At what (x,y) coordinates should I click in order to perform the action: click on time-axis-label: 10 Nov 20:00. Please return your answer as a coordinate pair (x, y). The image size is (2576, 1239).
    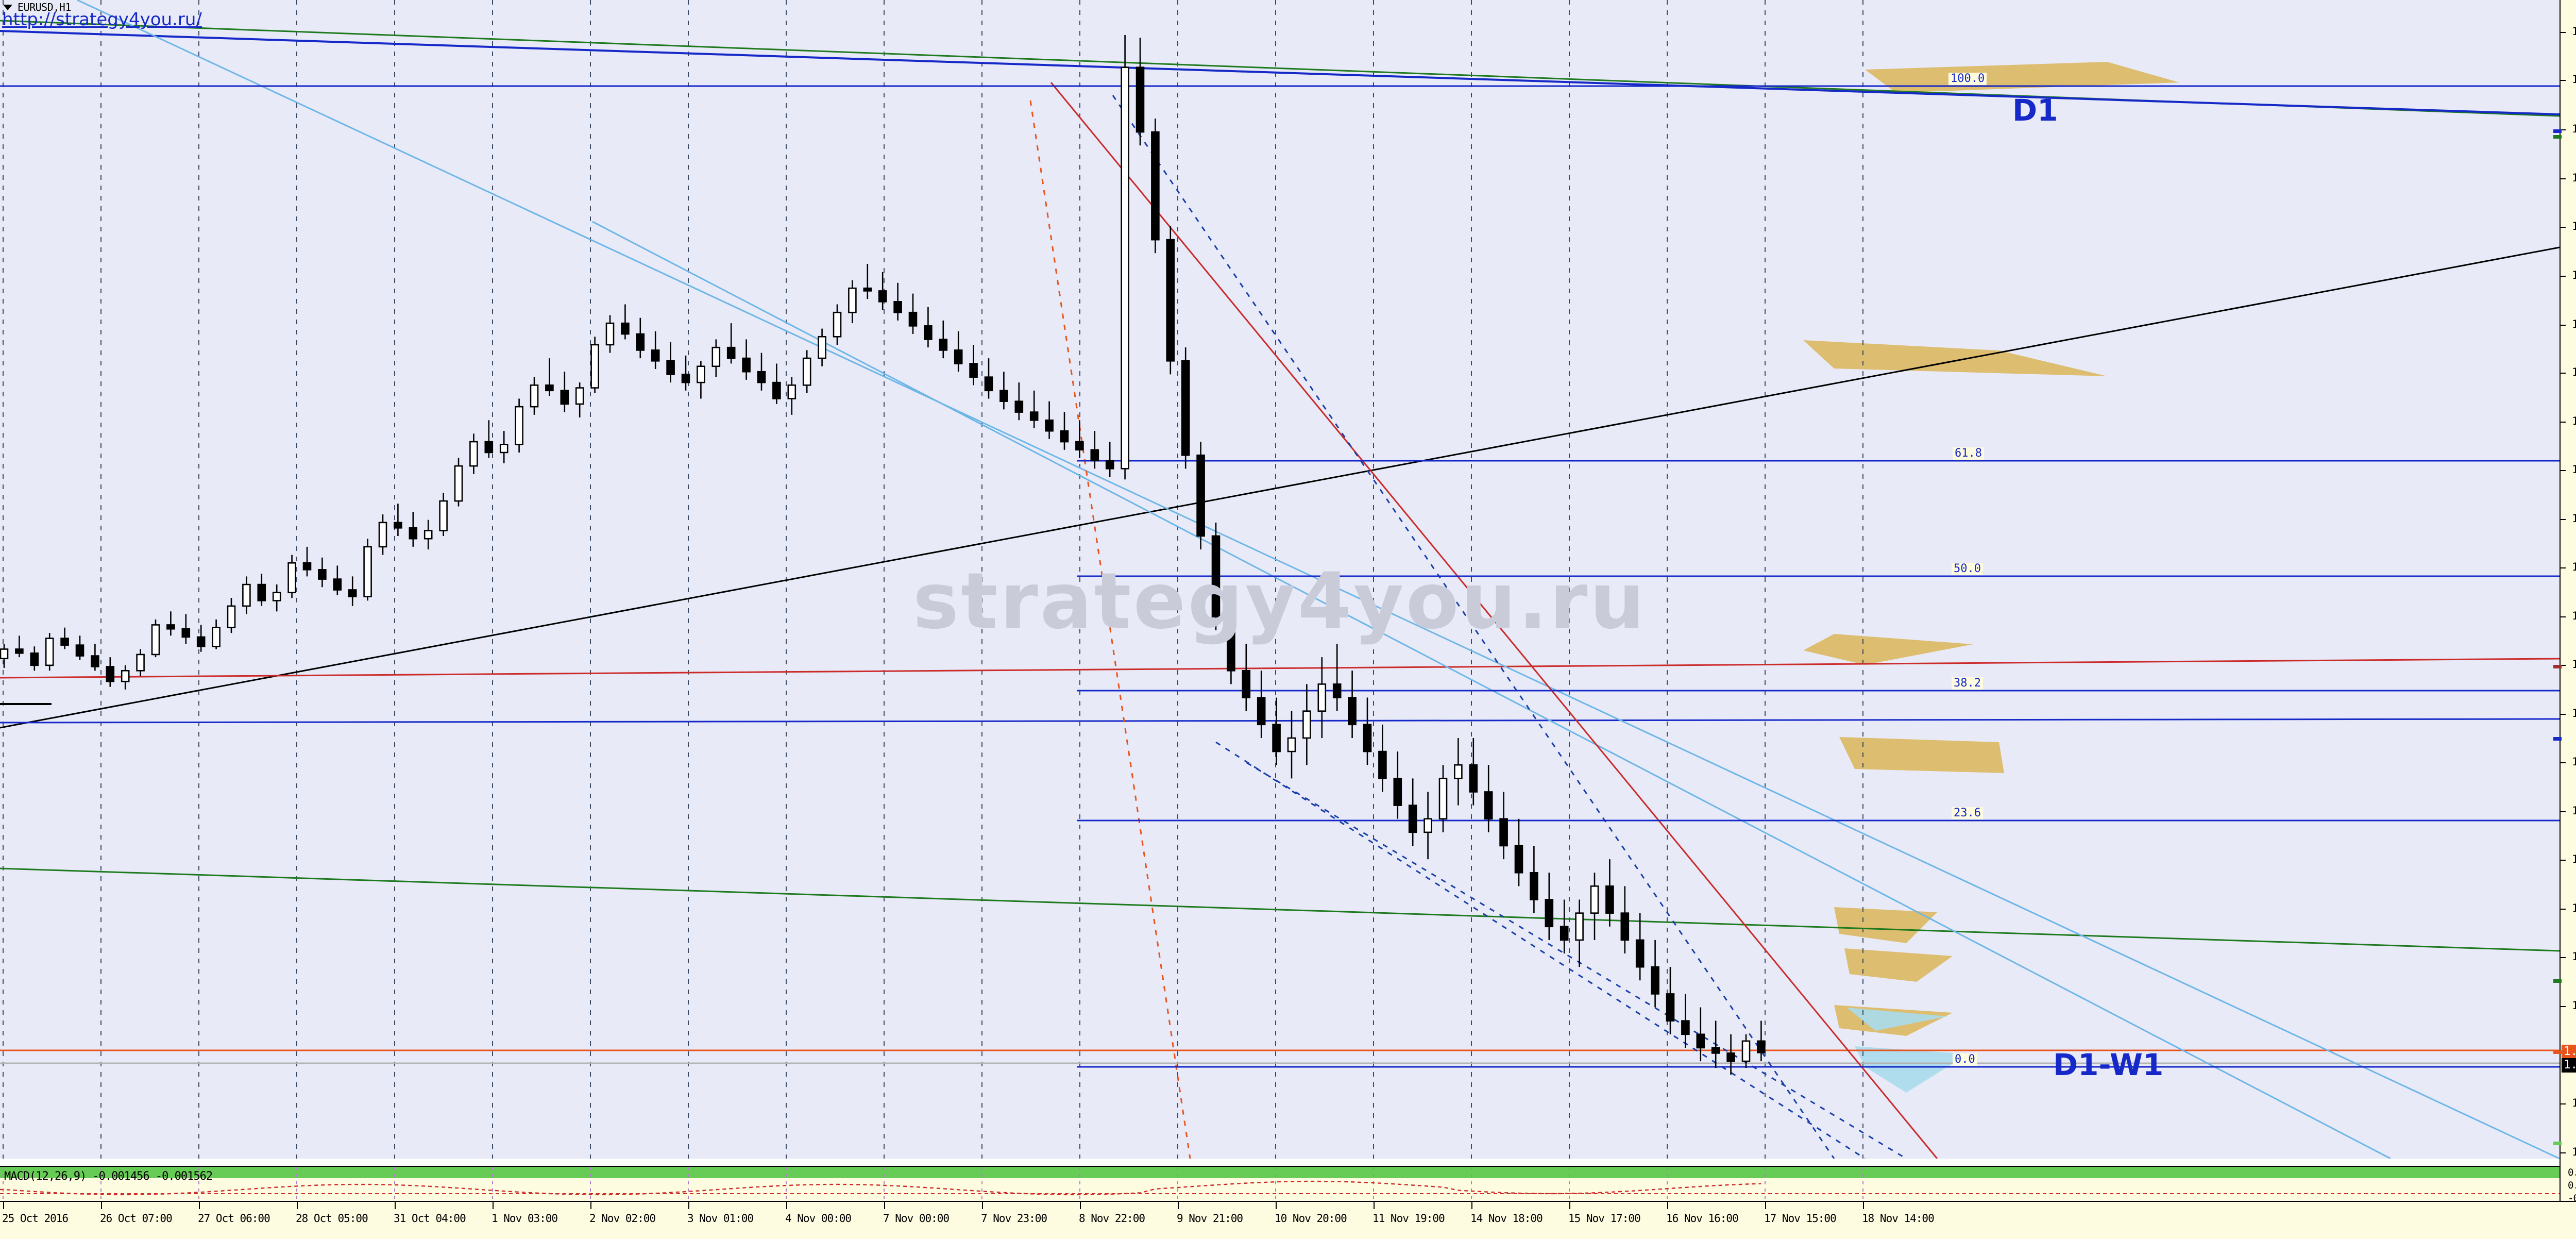
    Looking at the image, I should click on (1311, 1218).